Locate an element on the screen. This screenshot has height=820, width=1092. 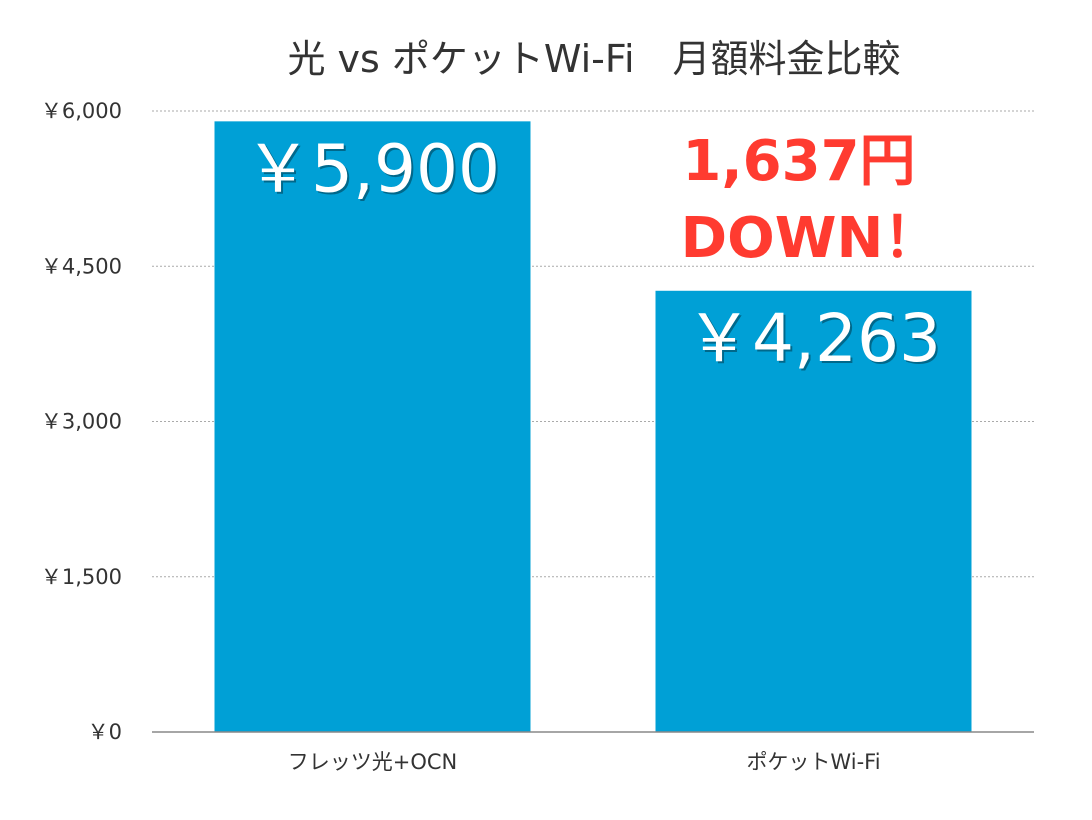
y-tick-label: ￥6,000 is located at coordinates (81, 111).